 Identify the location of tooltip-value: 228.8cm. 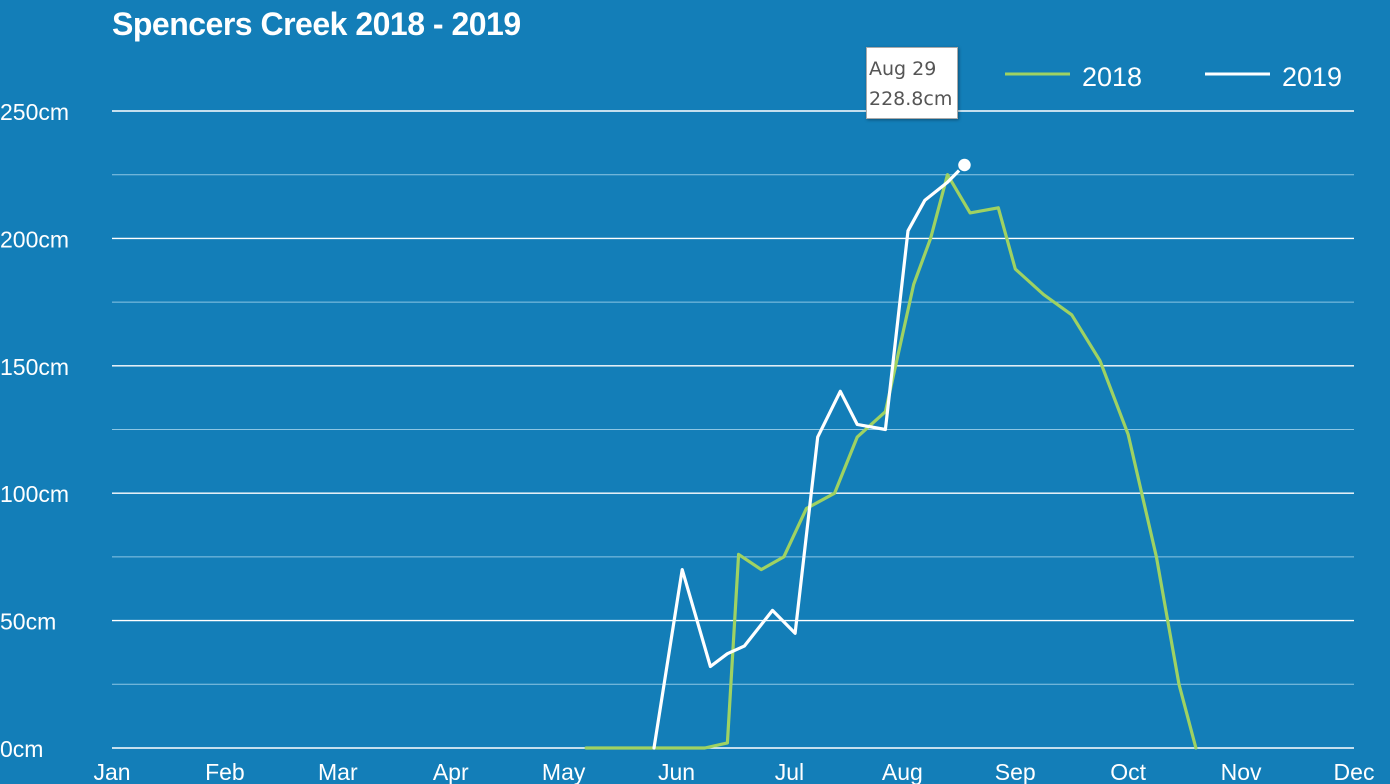
(911, 99).